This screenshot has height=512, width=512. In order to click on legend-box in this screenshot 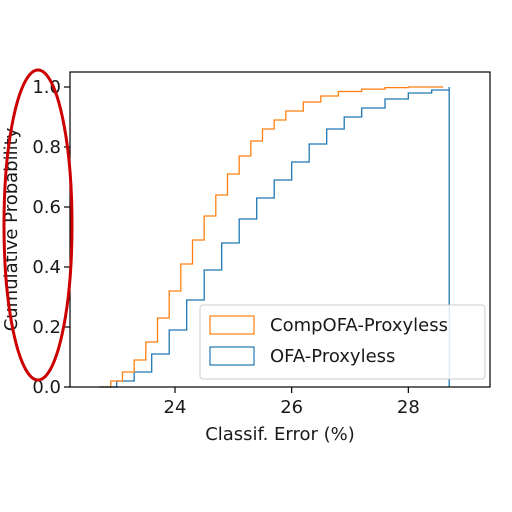, I will do `click(342, 342)`.